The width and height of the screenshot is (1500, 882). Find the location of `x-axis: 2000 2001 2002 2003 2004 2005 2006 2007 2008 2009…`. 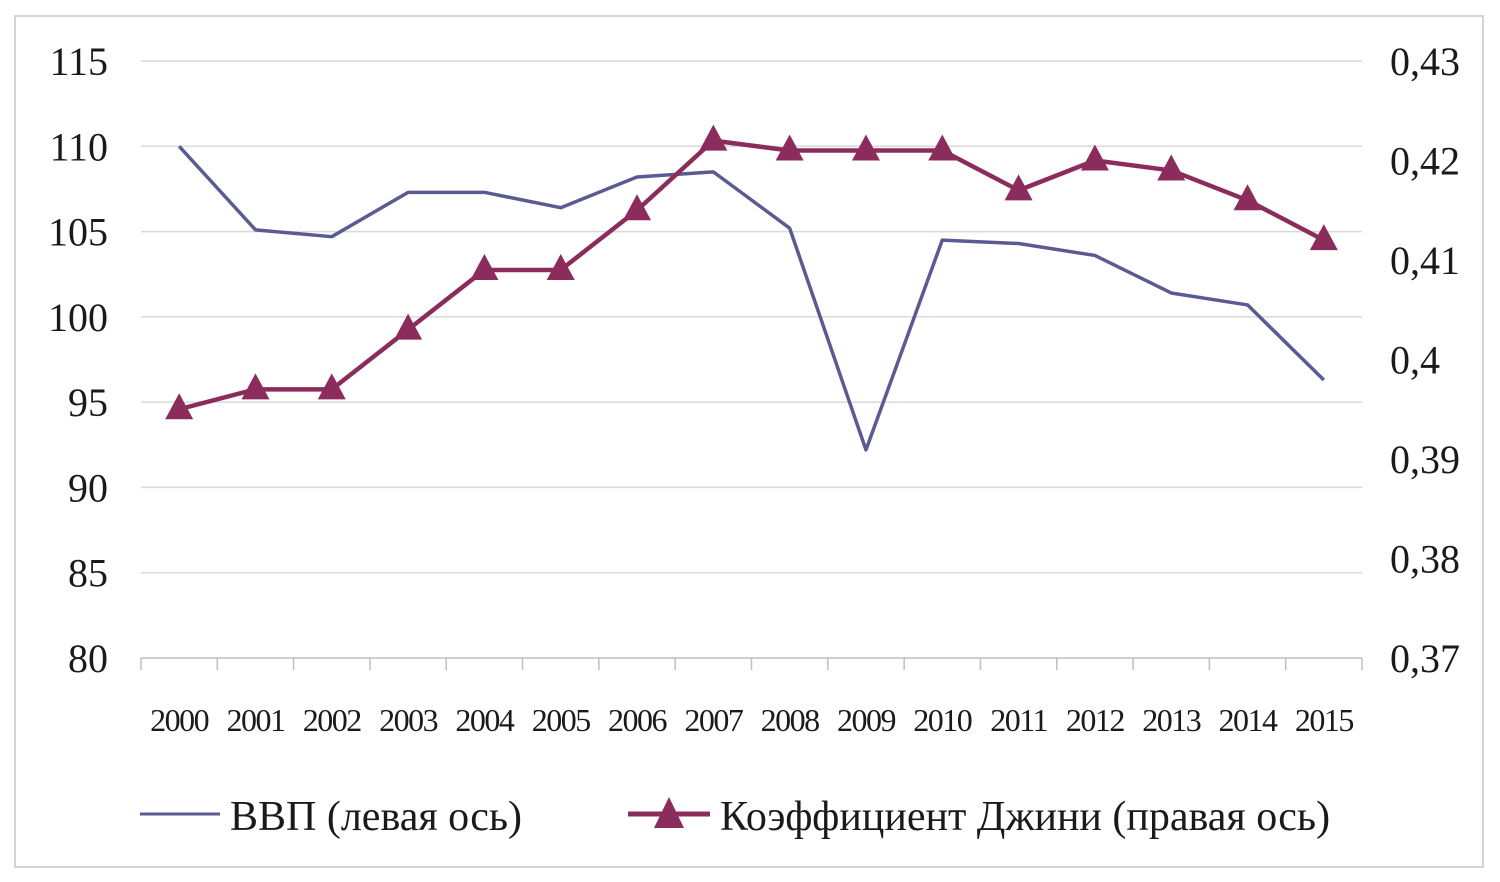

x-axis: 2000 2001 2002 2003 2004 2005 2006 2007 2008 2009… is located at coordinates (751, 698).